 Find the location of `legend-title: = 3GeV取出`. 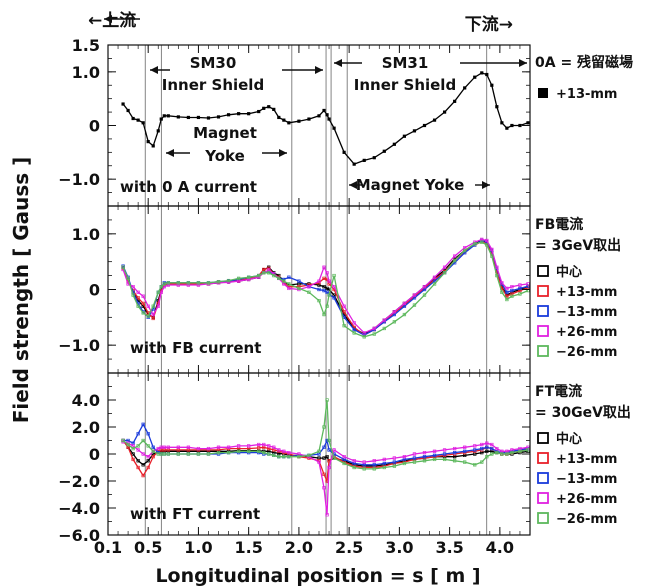

legend-title: = 3GeV取出 is located at coordinates (578, 245).